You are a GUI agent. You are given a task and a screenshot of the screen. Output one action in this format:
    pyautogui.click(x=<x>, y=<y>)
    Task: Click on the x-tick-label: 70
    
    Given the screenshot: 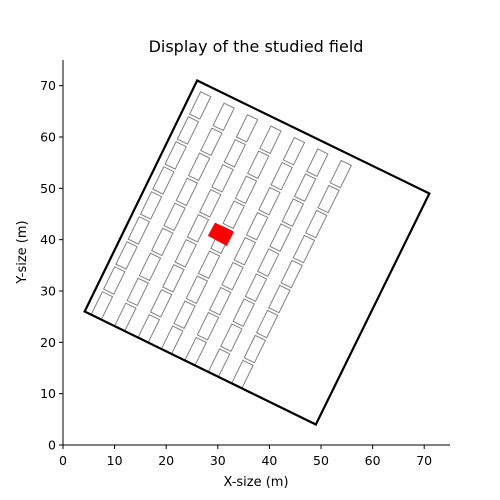 What is the action you would take?
    pyautogui.click(x=424, y=460)
    